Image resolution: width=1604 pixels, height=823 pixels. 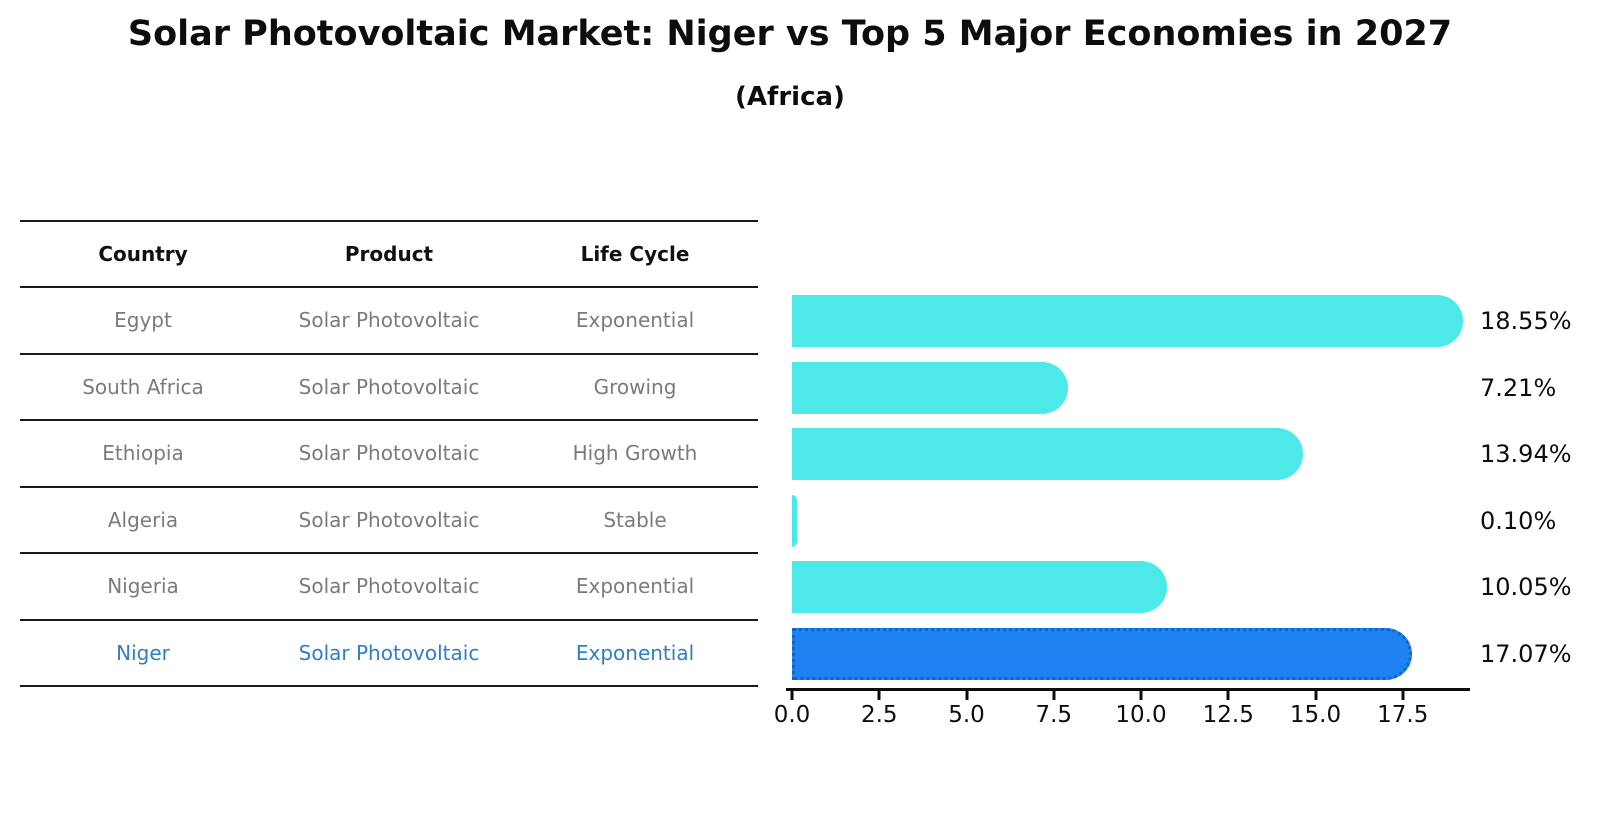 I want to click on table-row-ethiopia: Ethiopia Solar Photovoltaic High Growth, so click(x=389, y=454).